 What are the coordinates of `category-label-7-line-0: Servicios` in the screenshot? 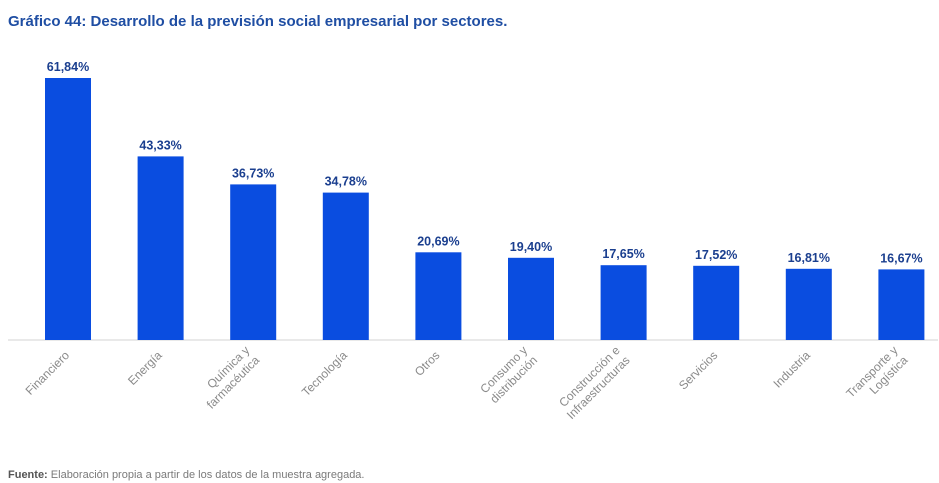 It's located at (698, 370).